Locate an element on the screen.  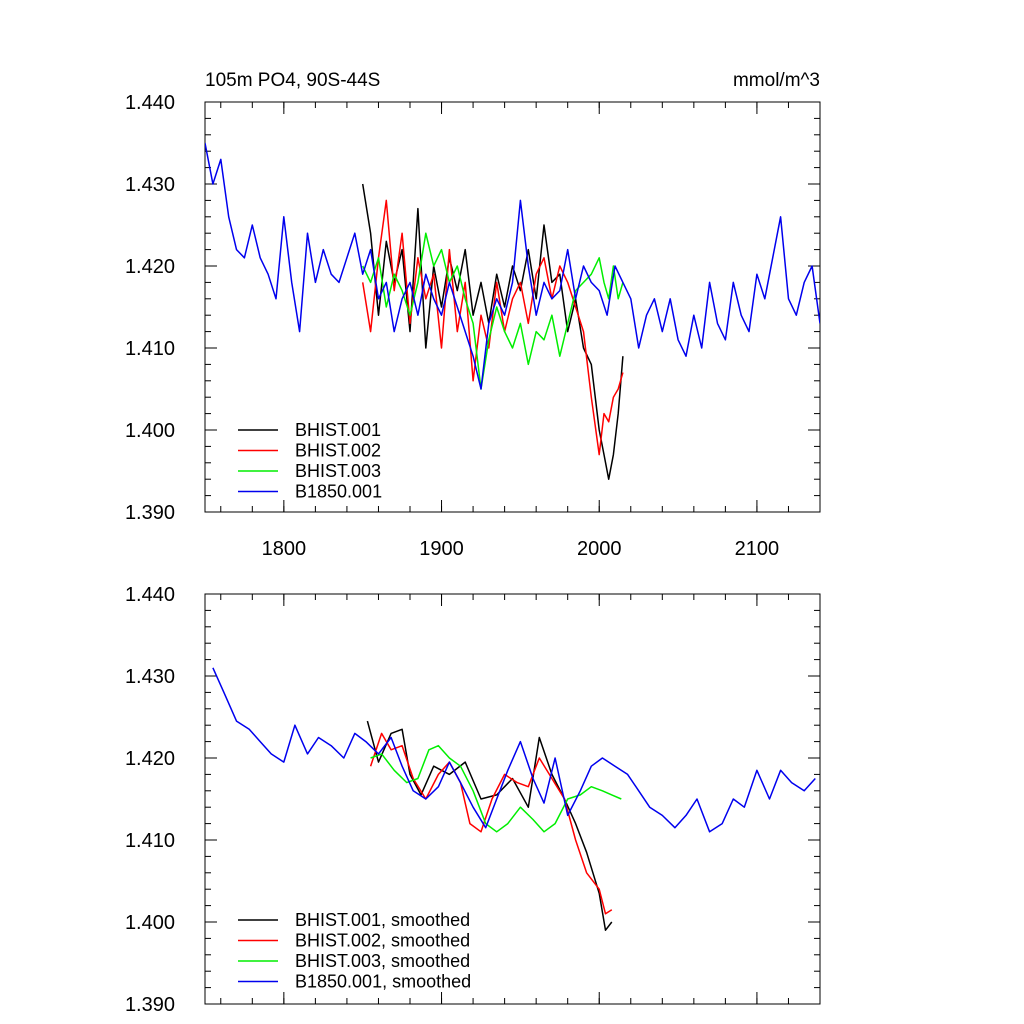
series-line-bhist-001-smoothed is located at coordinates (489, 825).